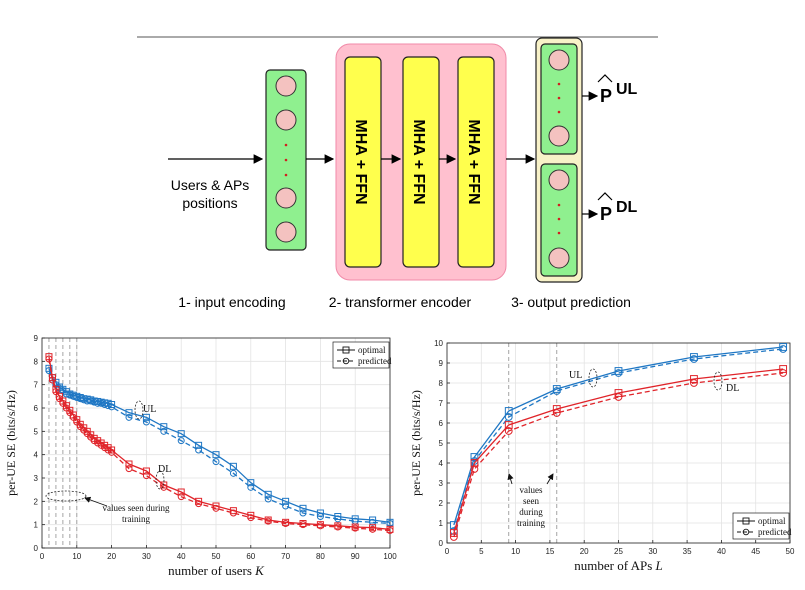 This screenshot has height=590, width=805. What do you see at coordinates (441, 443) in the screenshot?
I see `y-tick-label: 5` at bounding box center [441, 443].